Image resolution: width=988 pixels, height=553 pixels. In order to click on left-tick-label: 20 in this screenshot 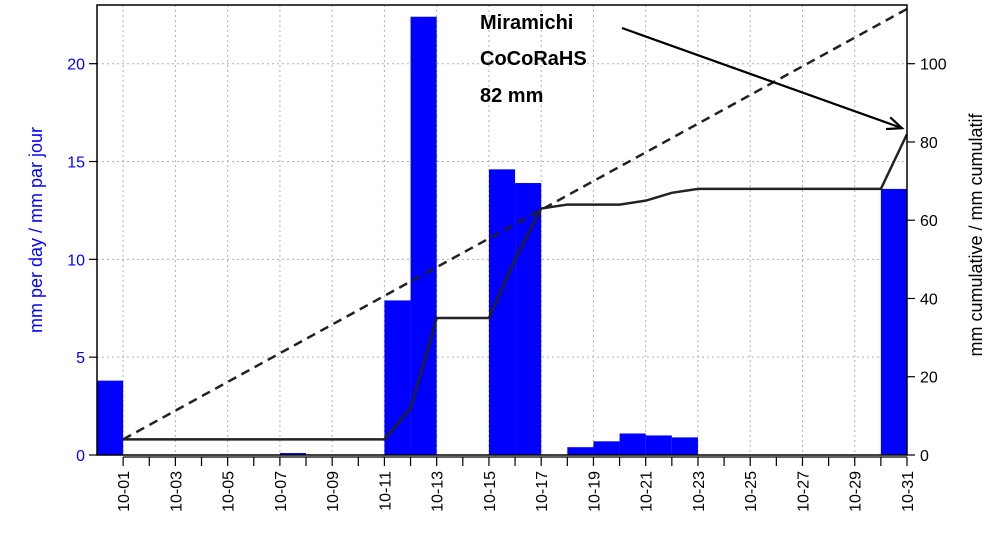, I will do `click(76, 65)`.